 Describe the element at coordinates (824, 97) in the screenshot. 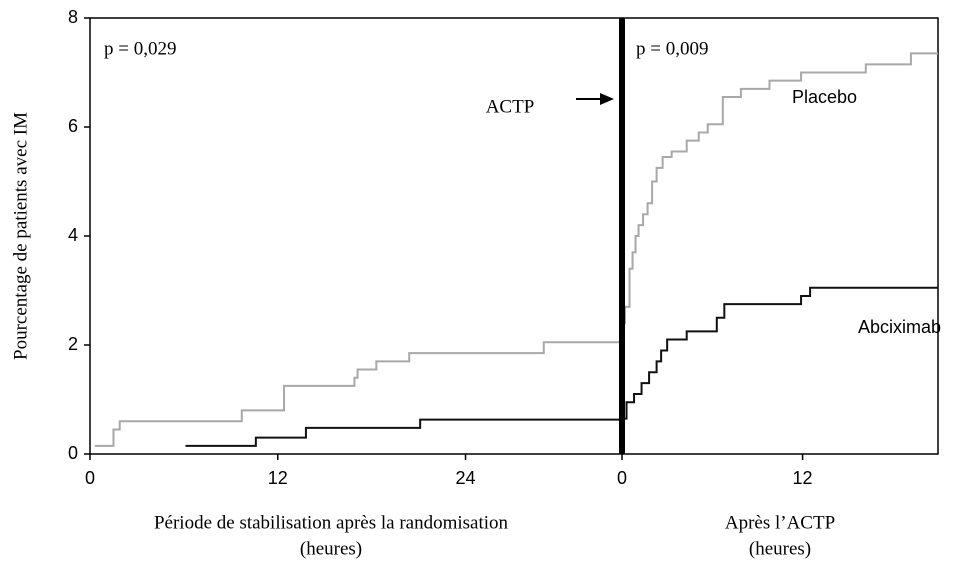

I see `series-label: Placebo` at that location.